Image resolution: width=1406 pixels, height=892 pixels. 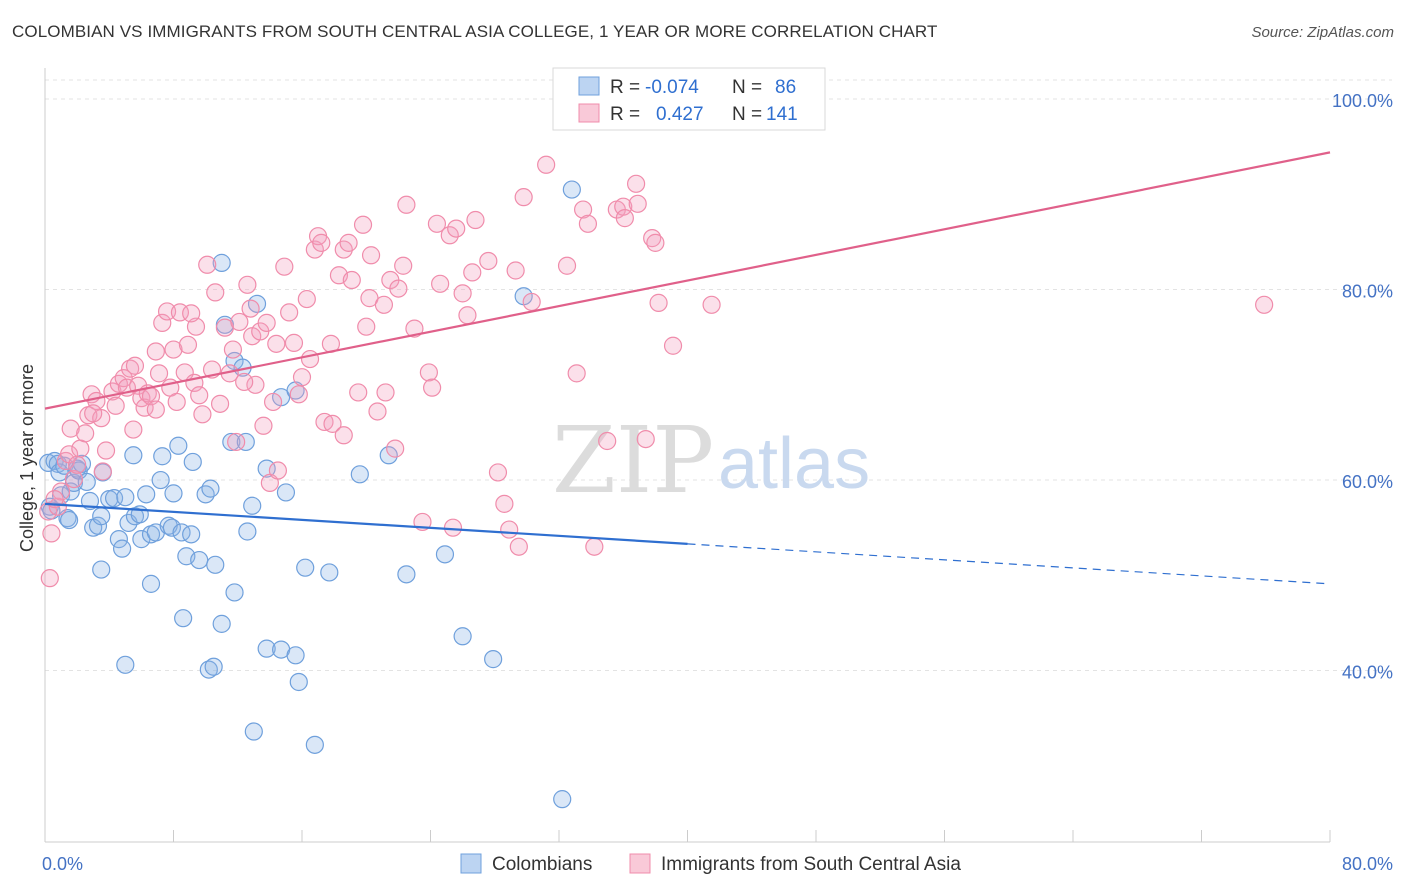 I want to click on legend-r-value-pink: 0.427, so click(x=680, y=114).